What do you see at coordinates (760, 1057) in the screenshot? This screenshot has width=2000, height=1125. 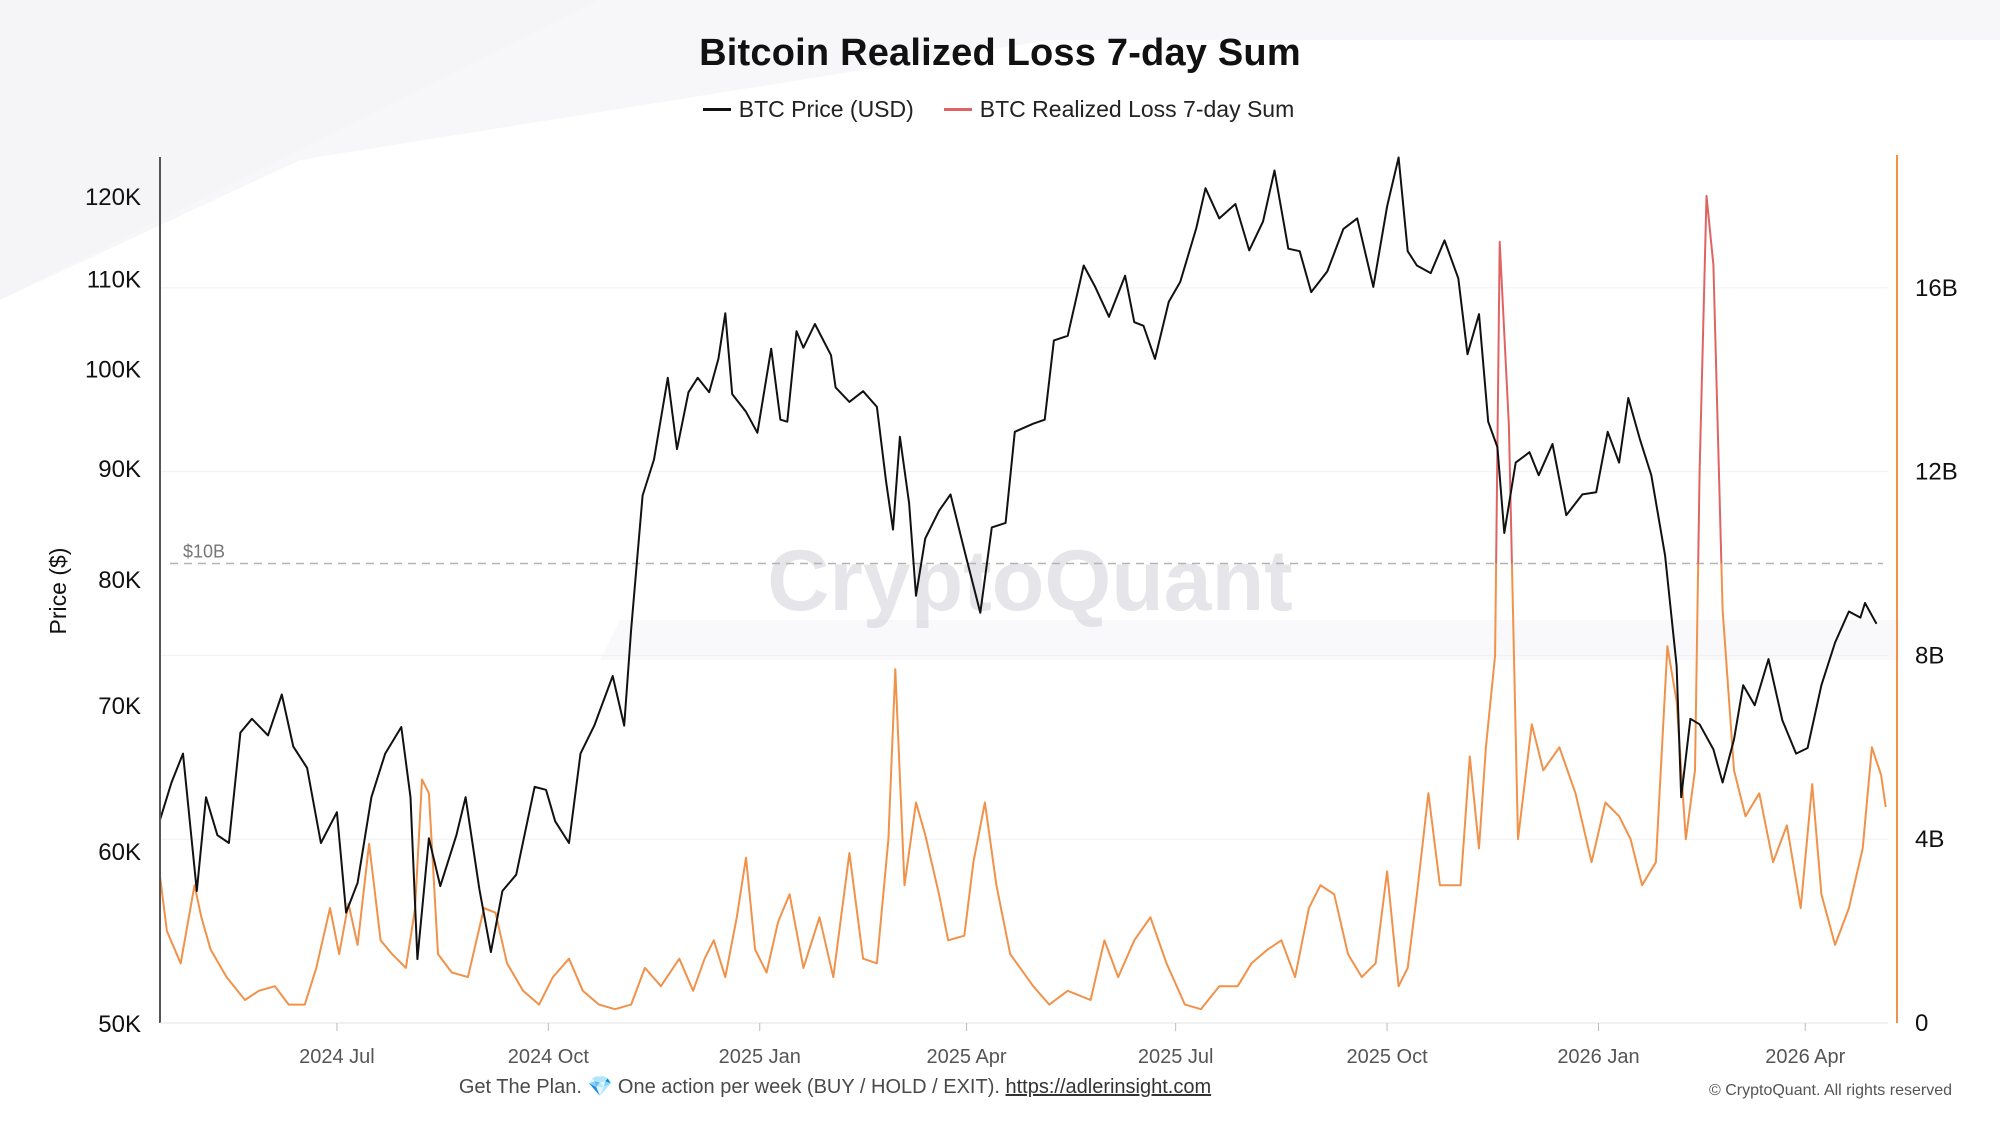 I see `x-tick-label: 2025 Jan` at bounding box center [760, 1057].